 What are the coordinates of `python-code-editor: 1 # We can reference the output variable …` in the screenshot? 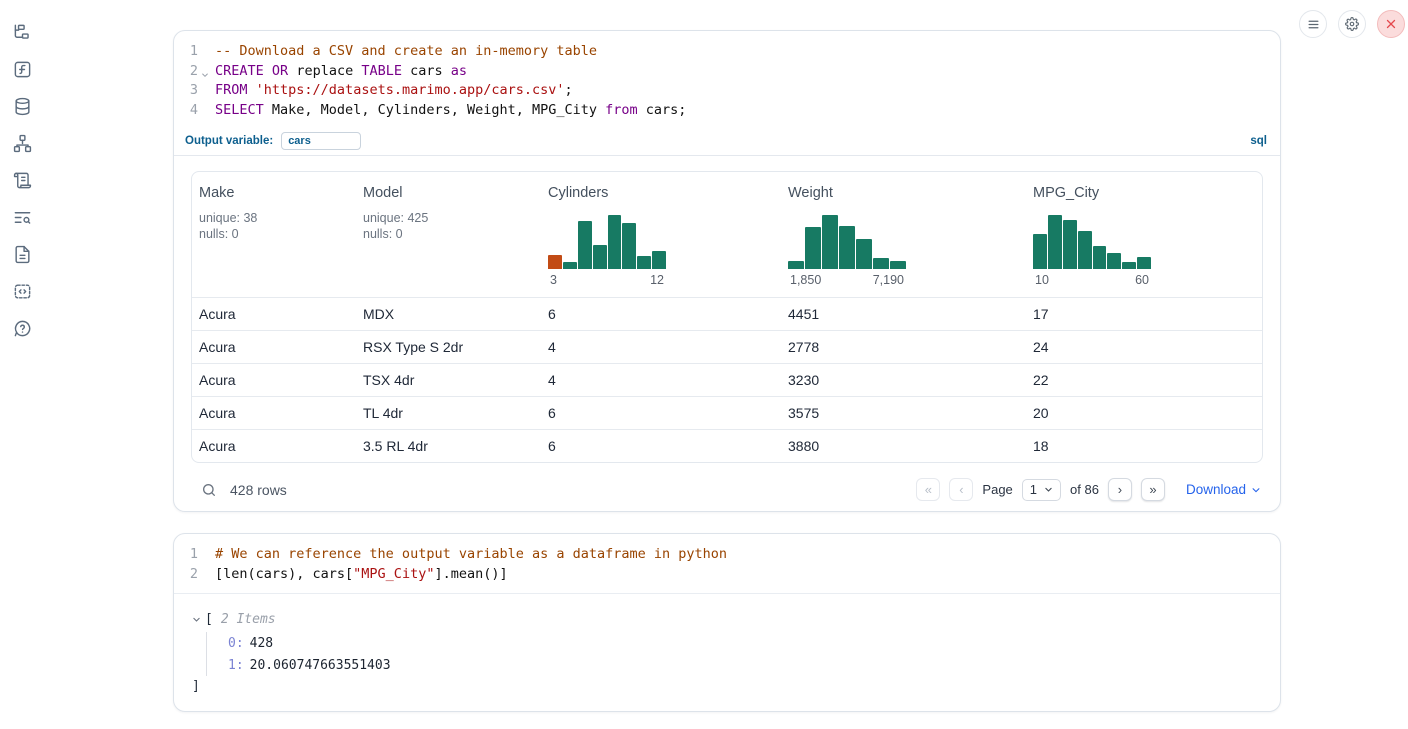 It's located at (727, 564).